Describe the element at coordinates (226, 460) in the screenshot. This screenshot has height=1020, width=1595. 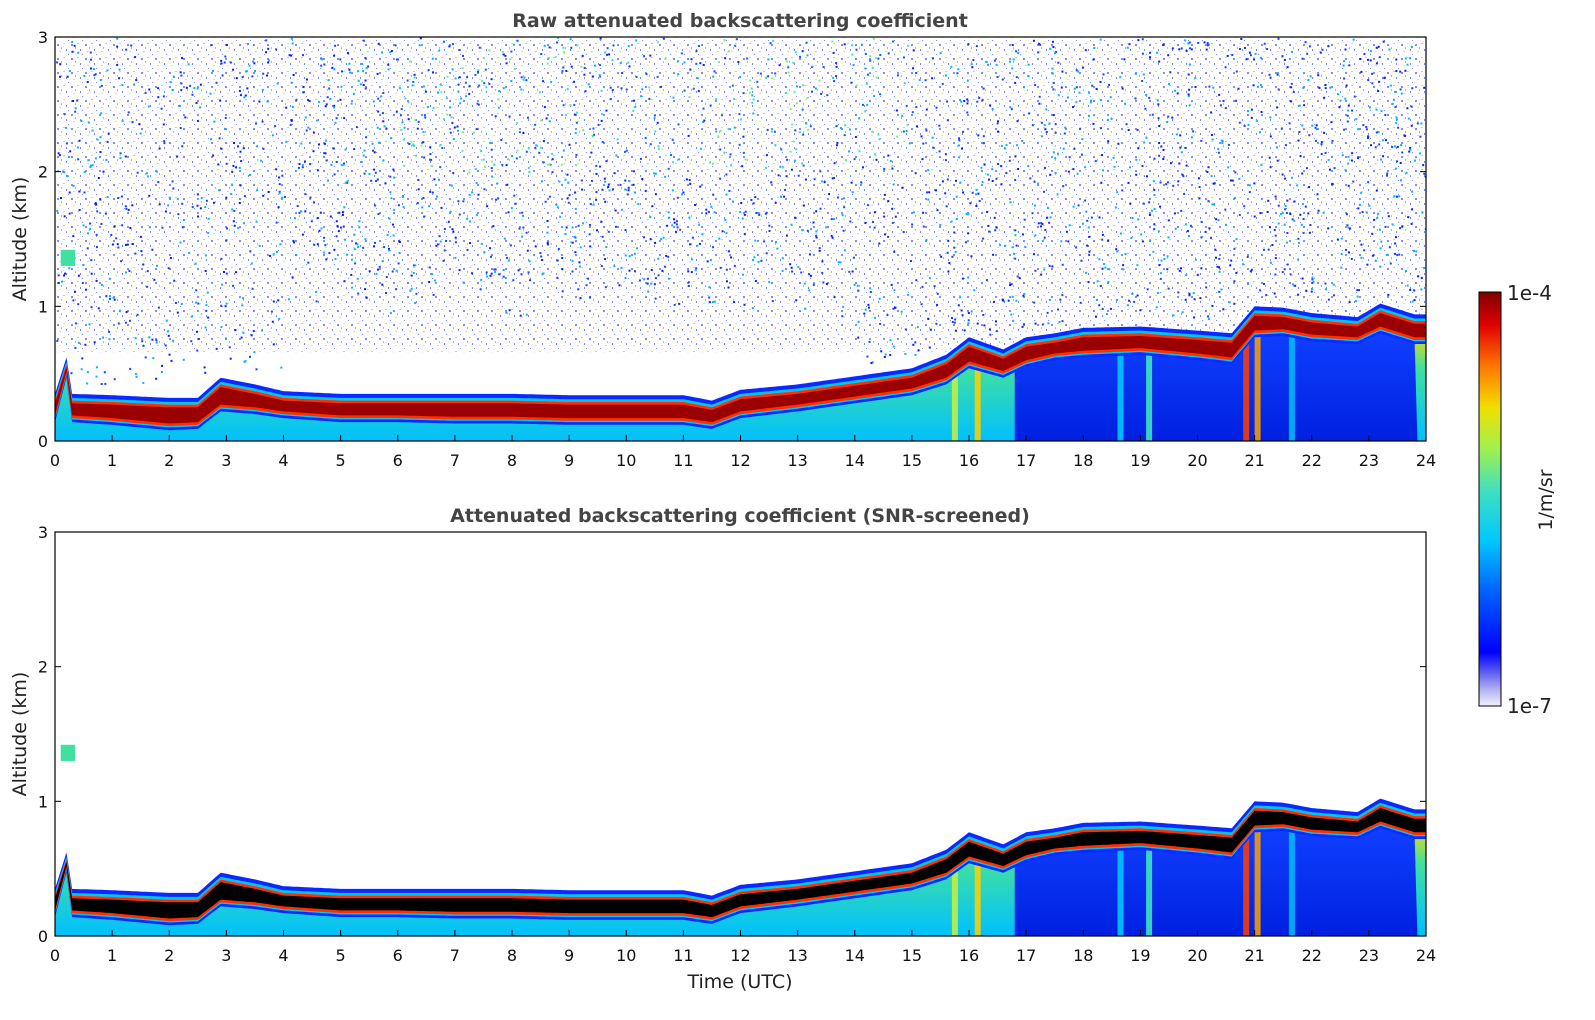
I see `panel1-xtick-label-3: 3` at that location.